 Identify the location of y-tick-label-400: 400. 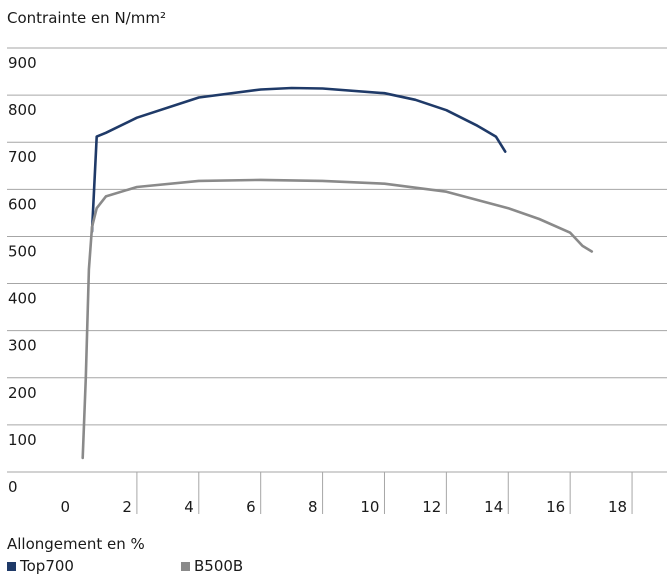
(22, 299).